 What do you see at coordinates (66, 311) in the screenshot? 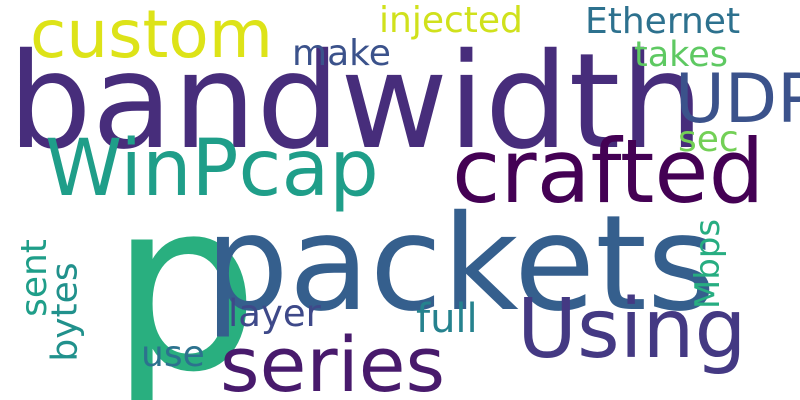
I see `word-bytes: bytes` at bounding box center [66, 311].